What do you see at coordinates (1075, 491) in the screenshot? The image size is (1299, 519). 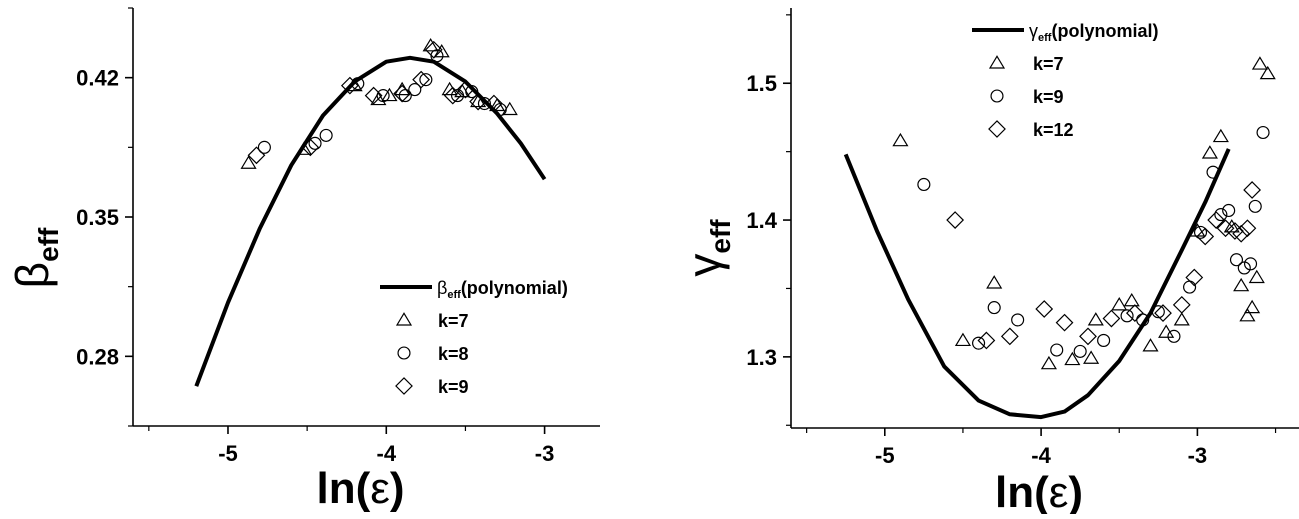 I see `x-axis-label-paren: )` at bounding box center [1075, 491].